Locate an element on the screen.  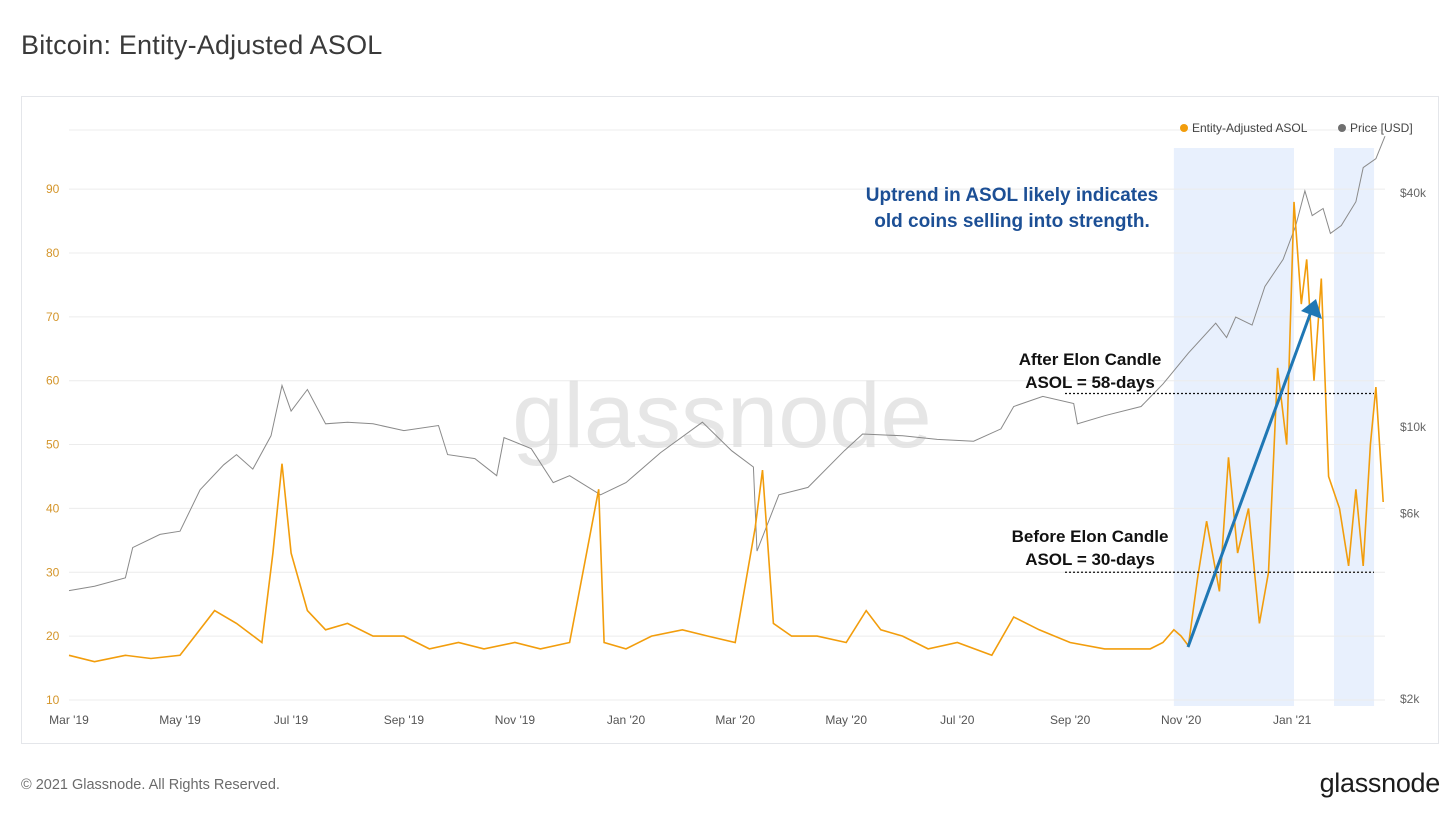
y-right-tick-label: $10k is located at coordinates (1413, 427).